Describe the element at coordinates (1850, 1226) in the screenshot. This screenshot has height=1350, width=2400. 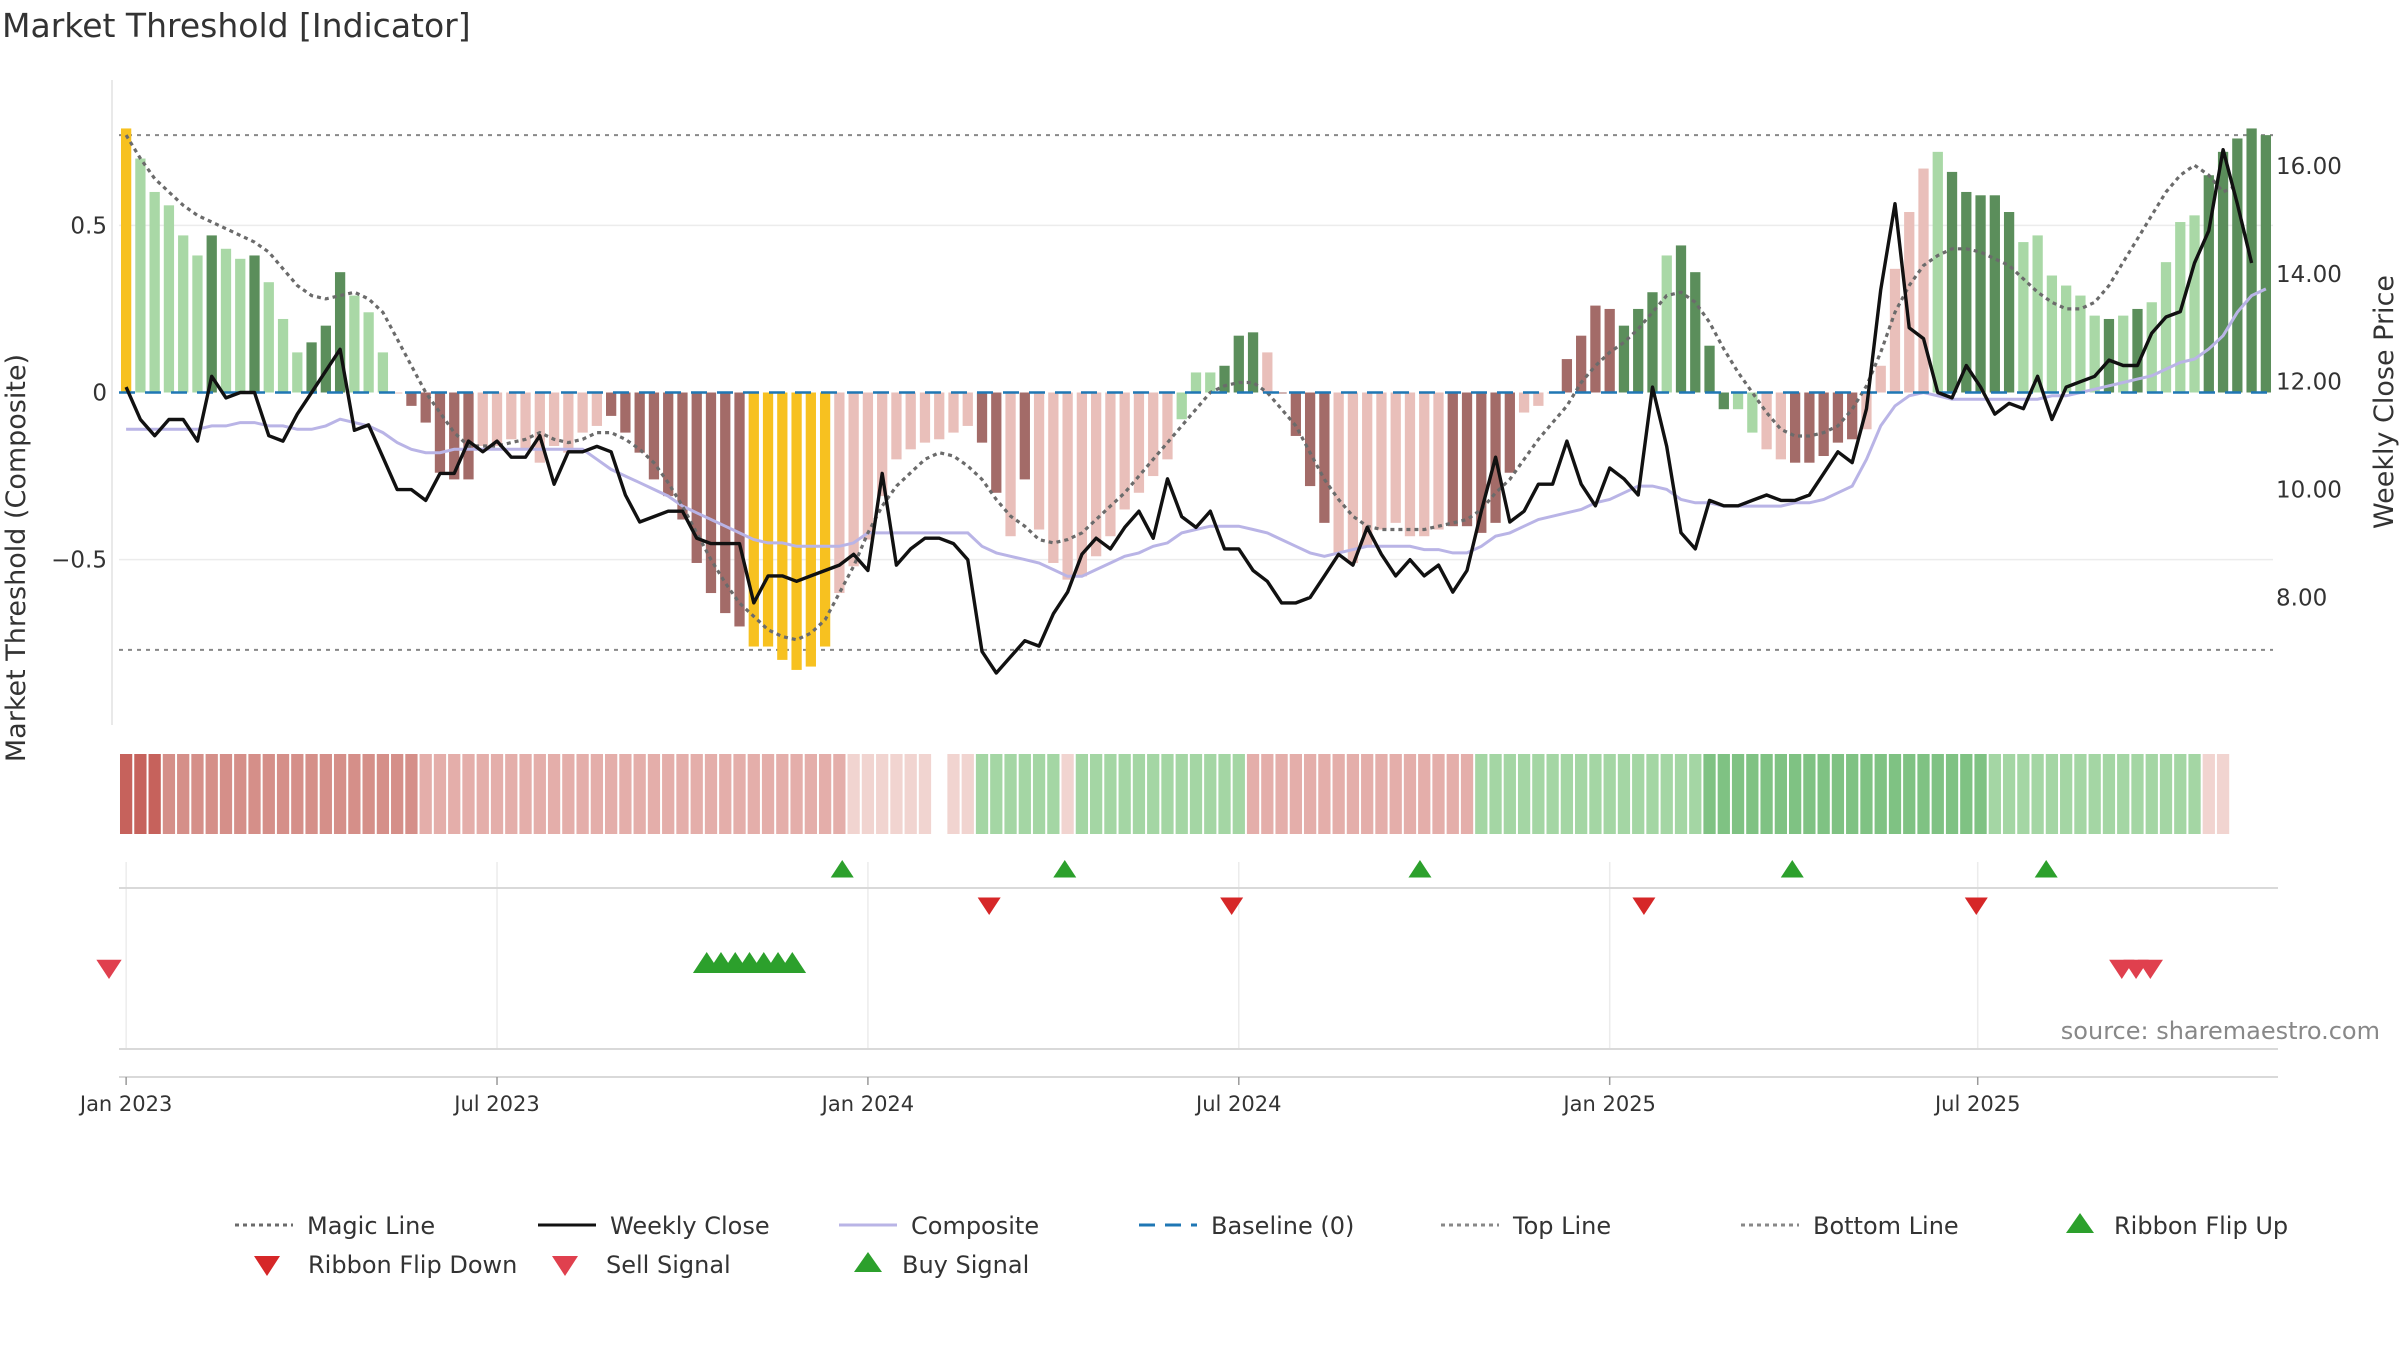
I see `legend-item: Bottom Line` at that location.